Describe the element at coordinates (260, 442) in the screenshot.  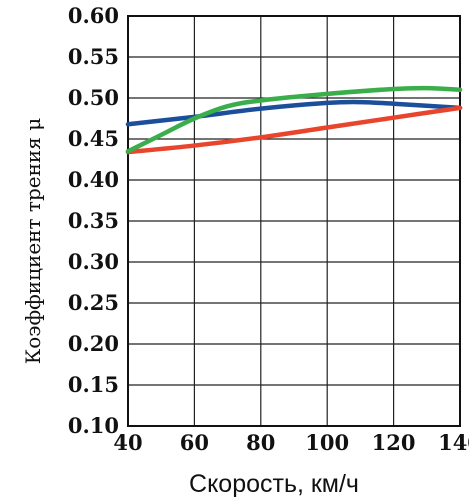
I see `x-tick-label: 80` at that location.